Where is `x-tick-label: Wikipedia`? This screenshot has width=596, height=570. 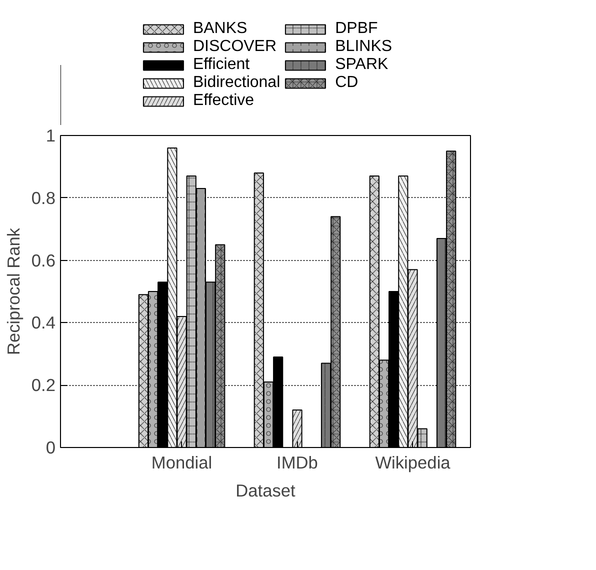 x-tick-label: Wikipedia is located at coordinates (413, 462).